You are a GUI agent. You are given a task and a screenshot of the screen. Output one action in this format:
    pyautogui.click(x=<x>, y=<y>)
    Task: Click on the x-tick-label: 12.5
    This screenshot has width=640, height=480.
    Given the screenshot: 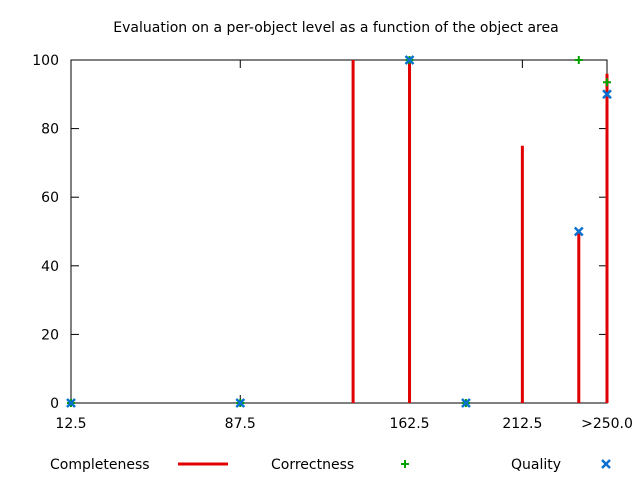 What is the action you would take?
    pyautogui.click(x=70, y=424)
    